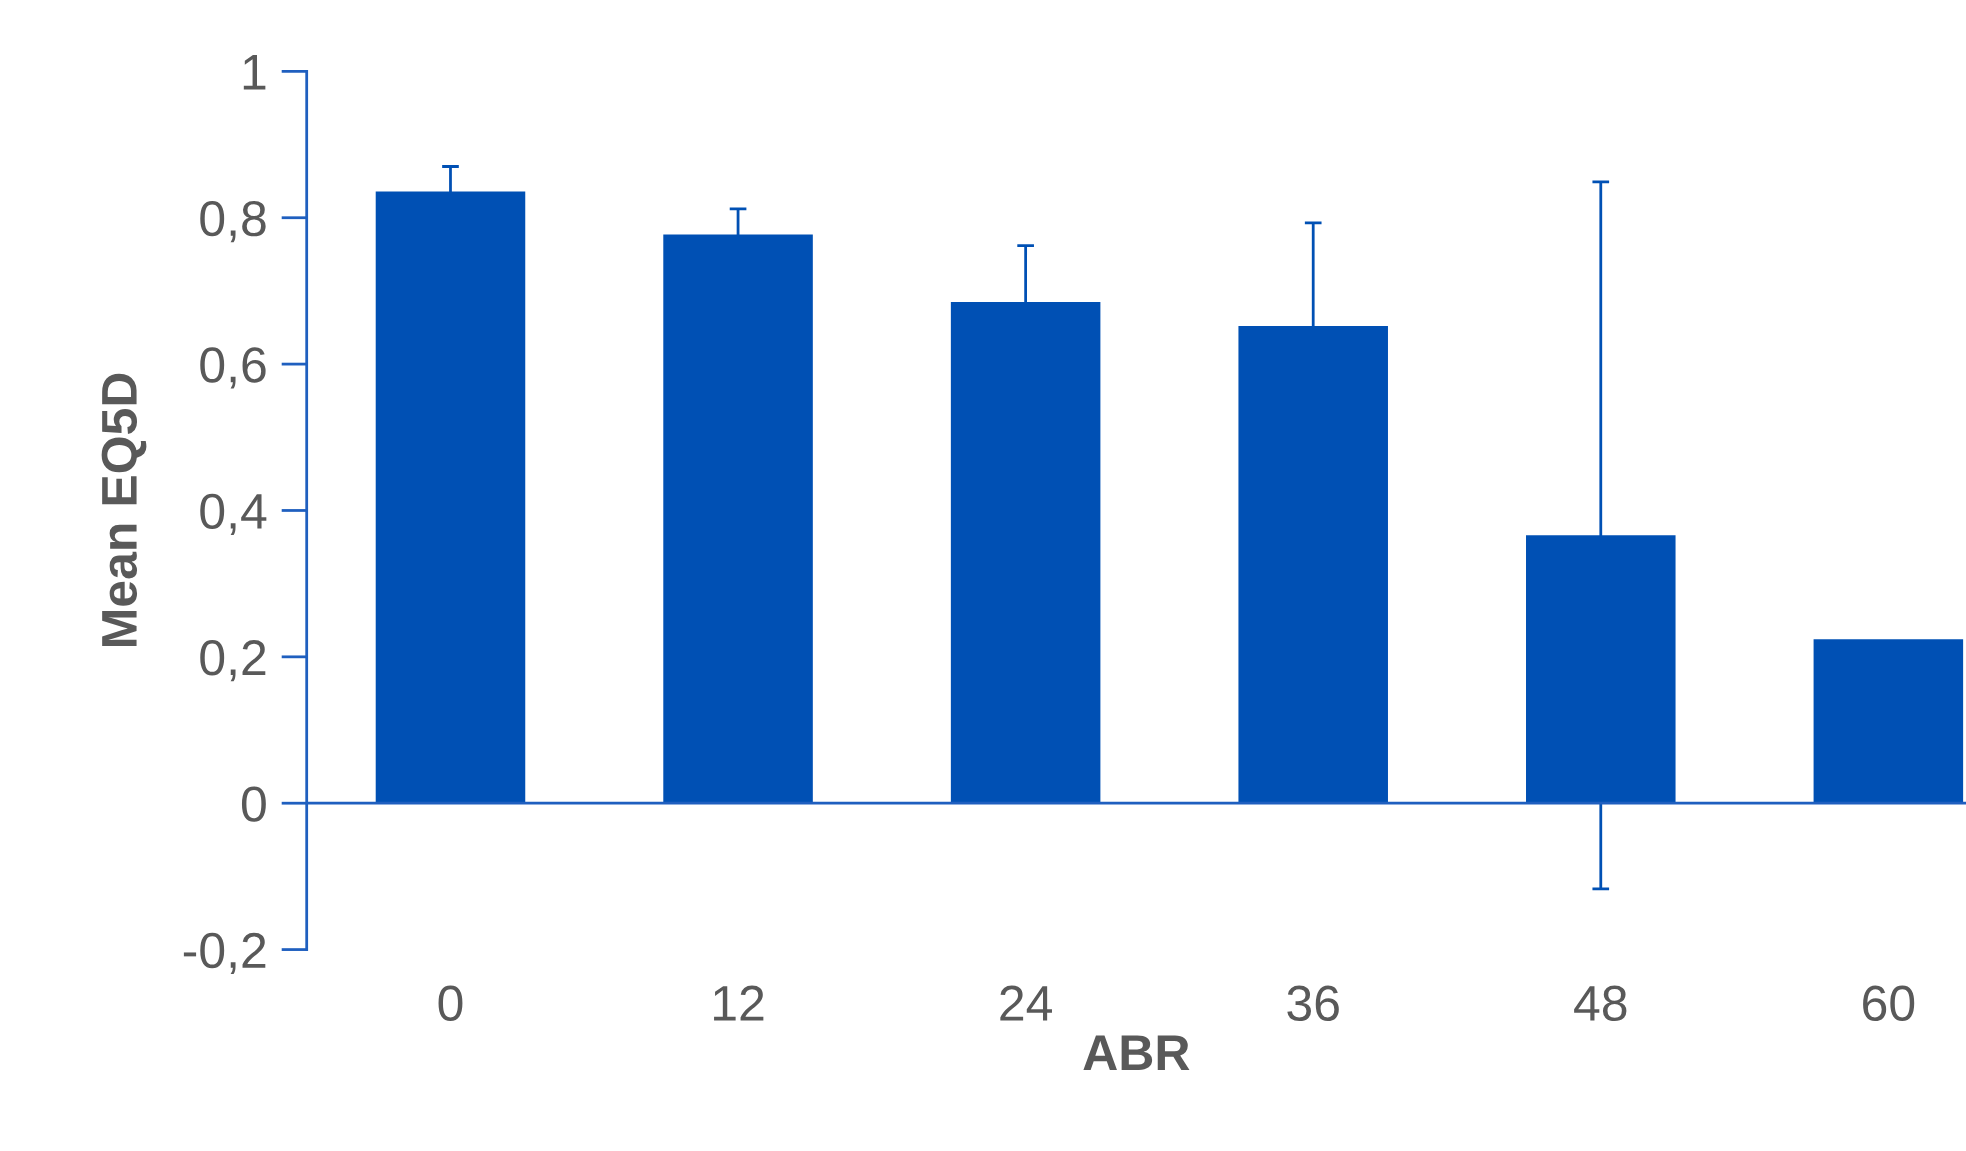 The height and width of the screenshot is (1151, 1966). What do you see at coordinates (1888, 721) in the screenshot?
I see `bar` at bounding box center [1888, 721].